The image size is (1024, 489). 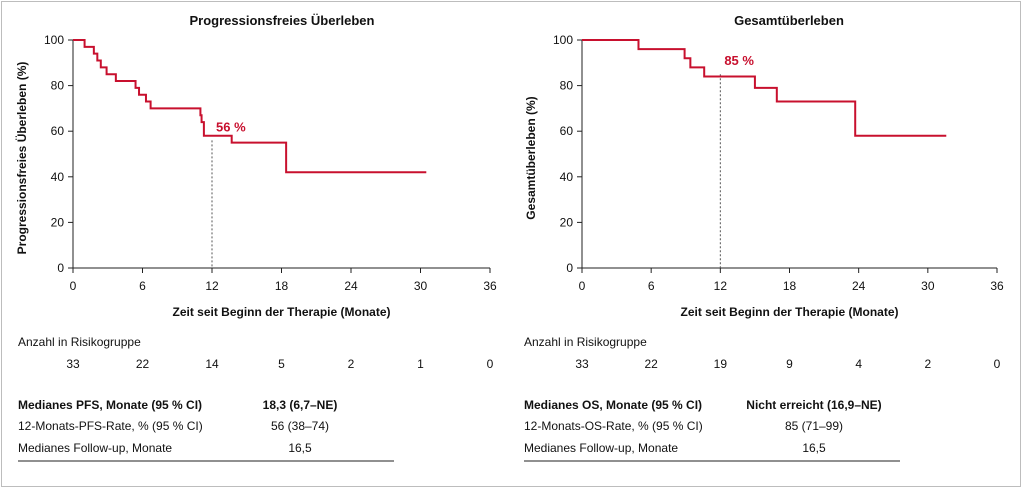 I want to click on annotation-label: 85 %, so click(x=739, y=60).